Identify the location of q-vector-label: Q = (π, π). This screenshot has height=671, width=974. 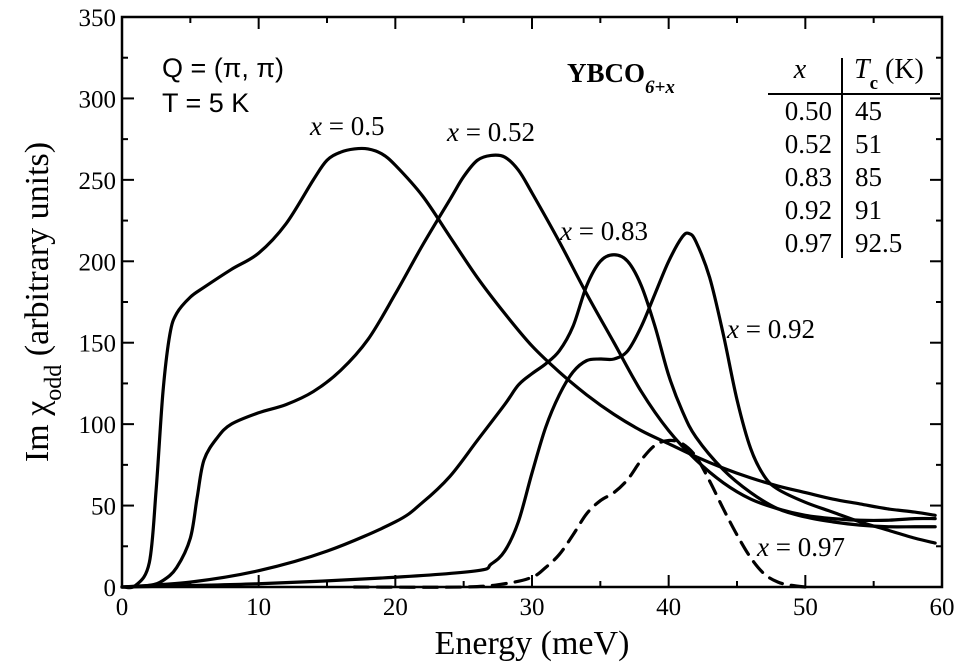
(223, 68).